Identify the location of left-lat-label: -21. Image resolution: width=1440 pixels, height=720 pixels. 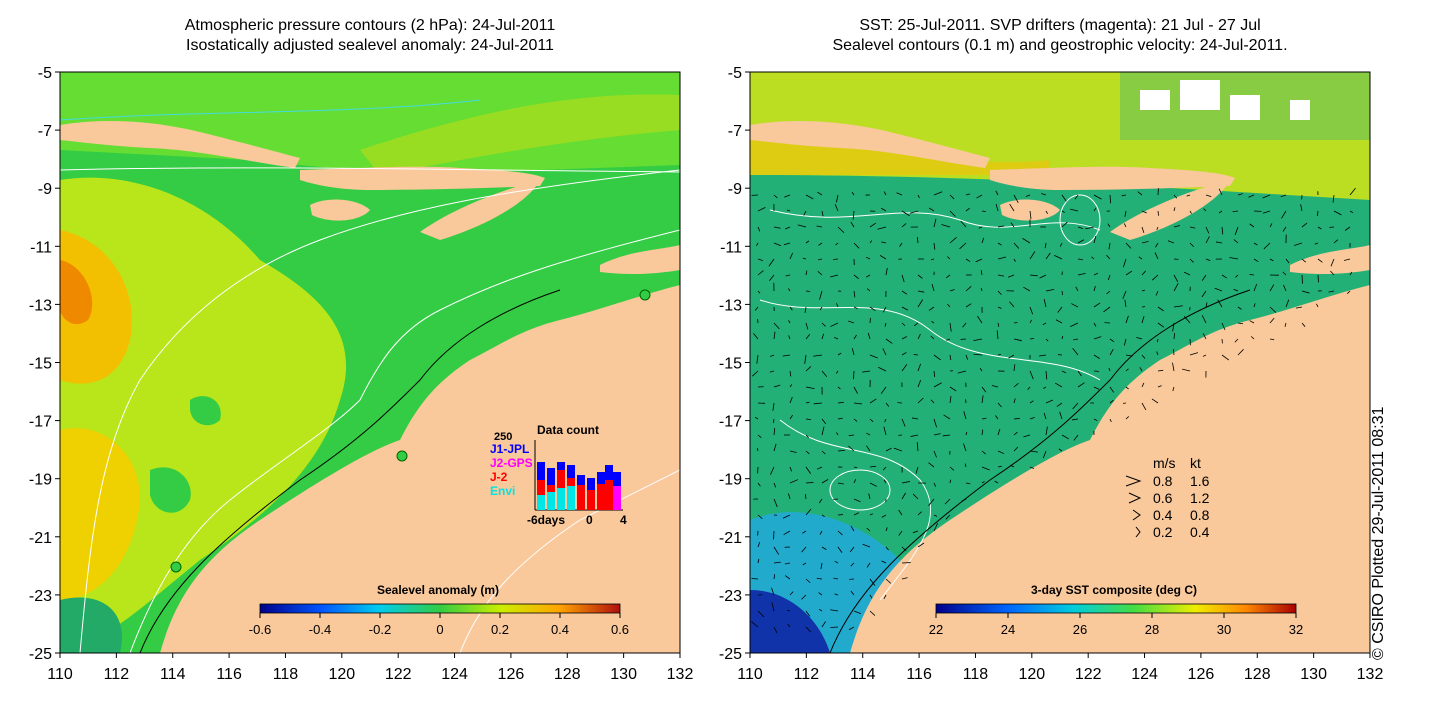
(40, 538).